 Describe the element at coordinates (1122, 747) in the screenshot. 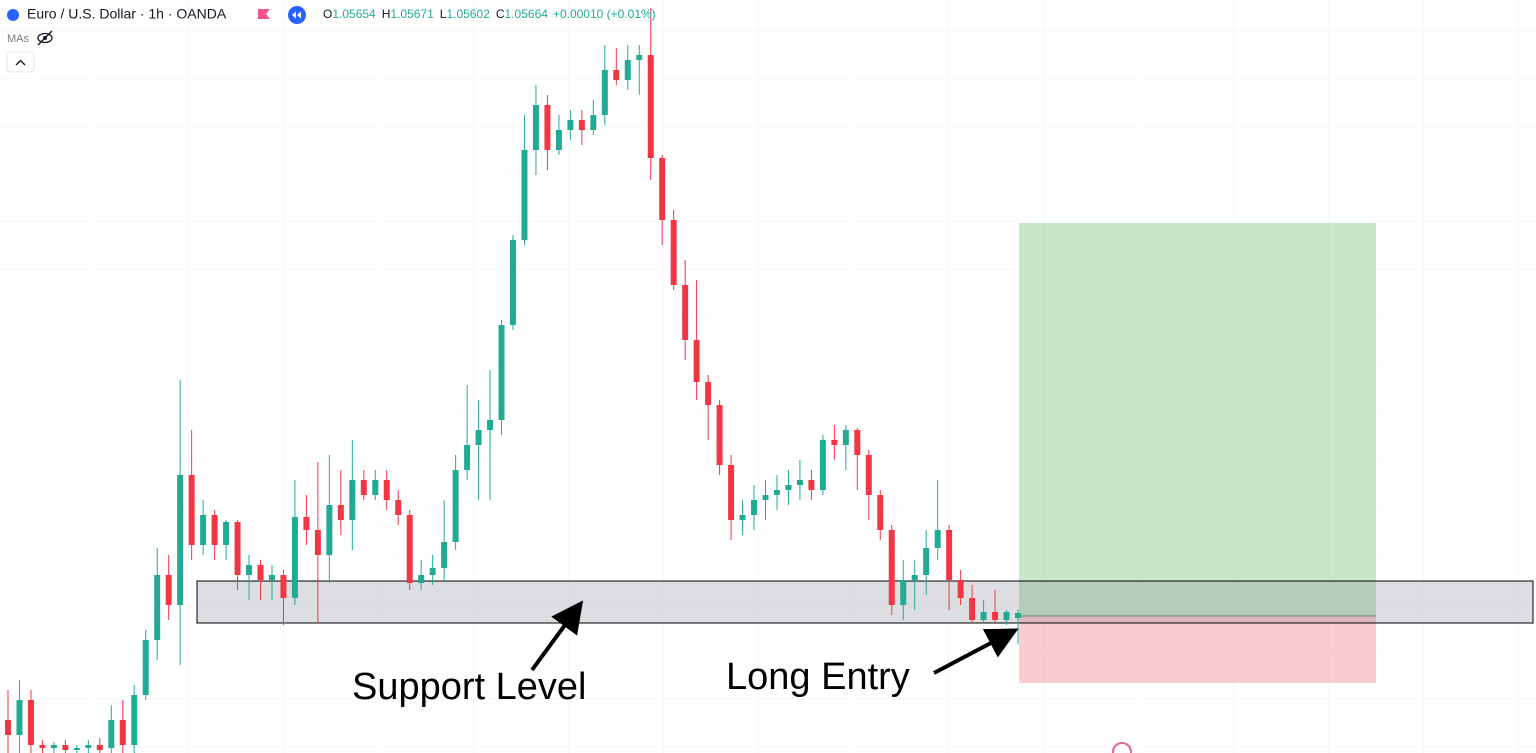

I see `event-icon` at that location.